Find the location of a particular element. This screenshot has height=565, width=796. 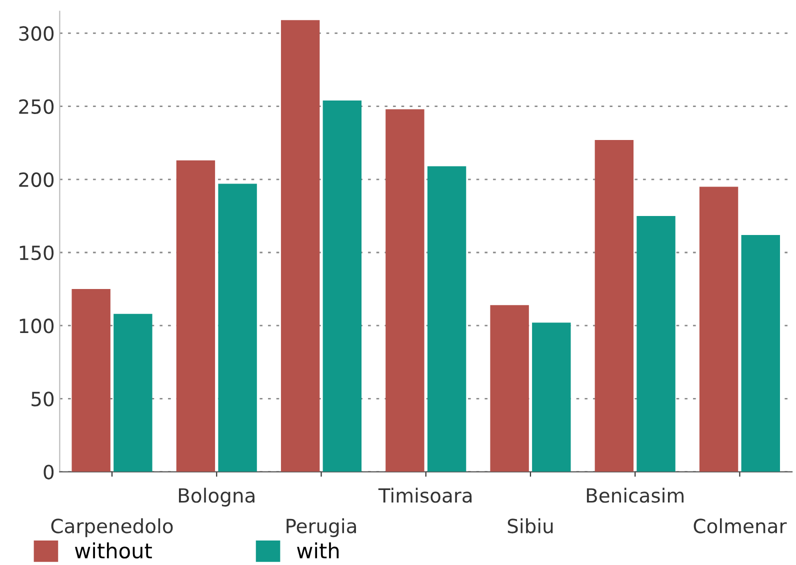

y-tick-label: 200 is located at coordinates (36, 180).